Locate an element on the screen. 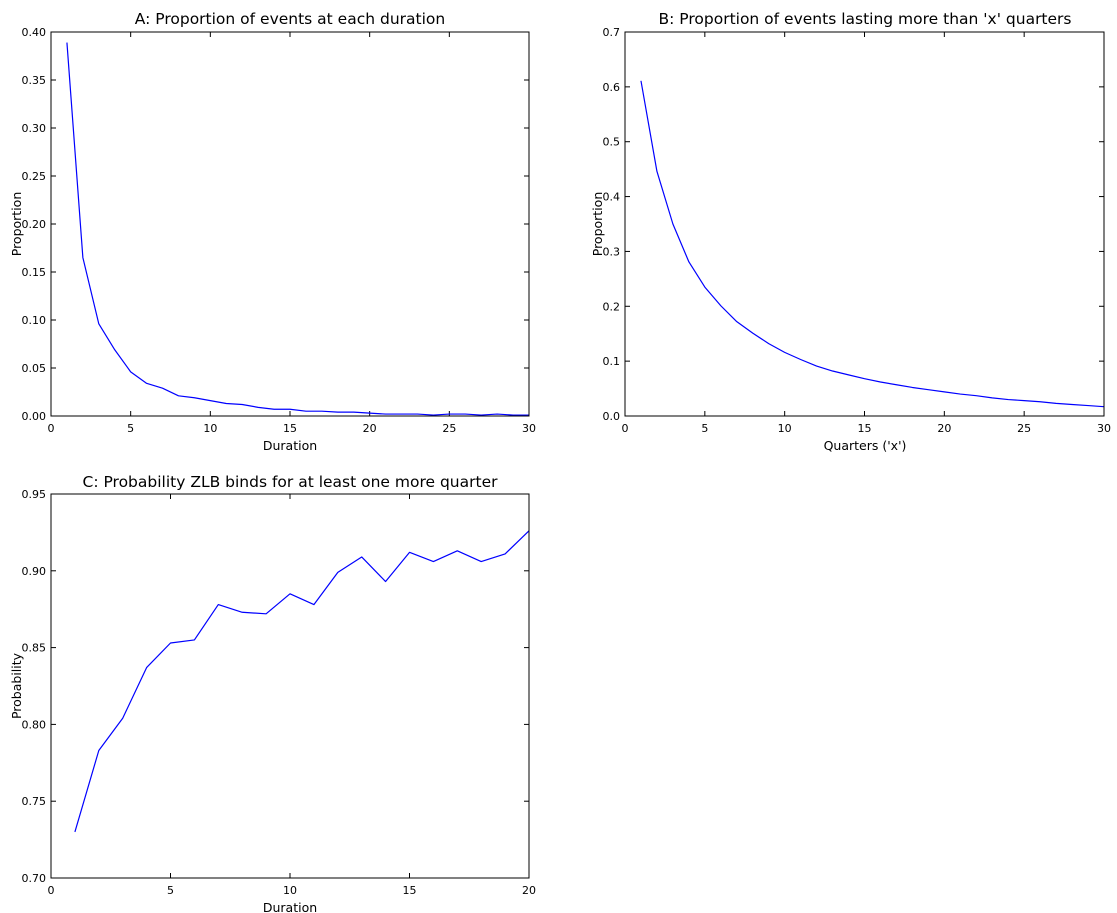 The height and width of the screenshot is (913, 1117). panel-b-x-tick-label: 25 is located at coordinates (1024, 428).